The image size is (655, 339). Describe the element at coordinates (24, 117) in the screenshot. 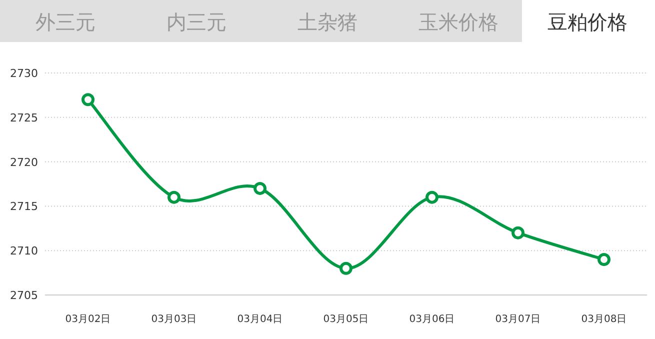

I see `y-tick-label: 2725` at that location.